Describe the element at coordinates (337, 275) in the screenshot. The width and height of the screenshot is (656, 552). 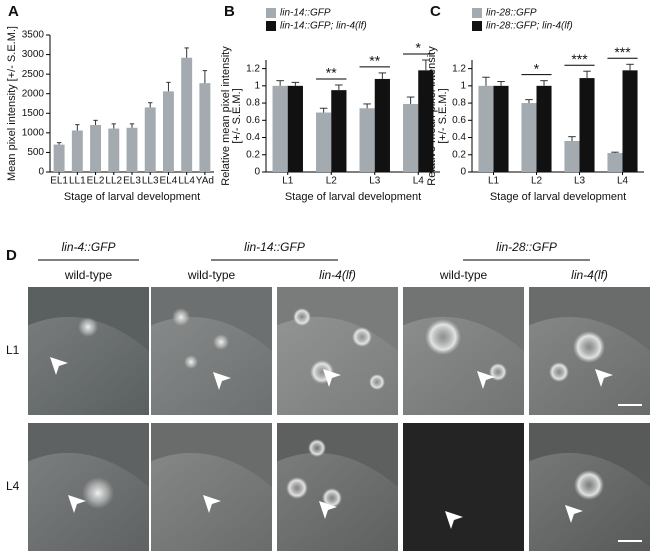
I see `condition-label: lin-4(lf)` at that location.